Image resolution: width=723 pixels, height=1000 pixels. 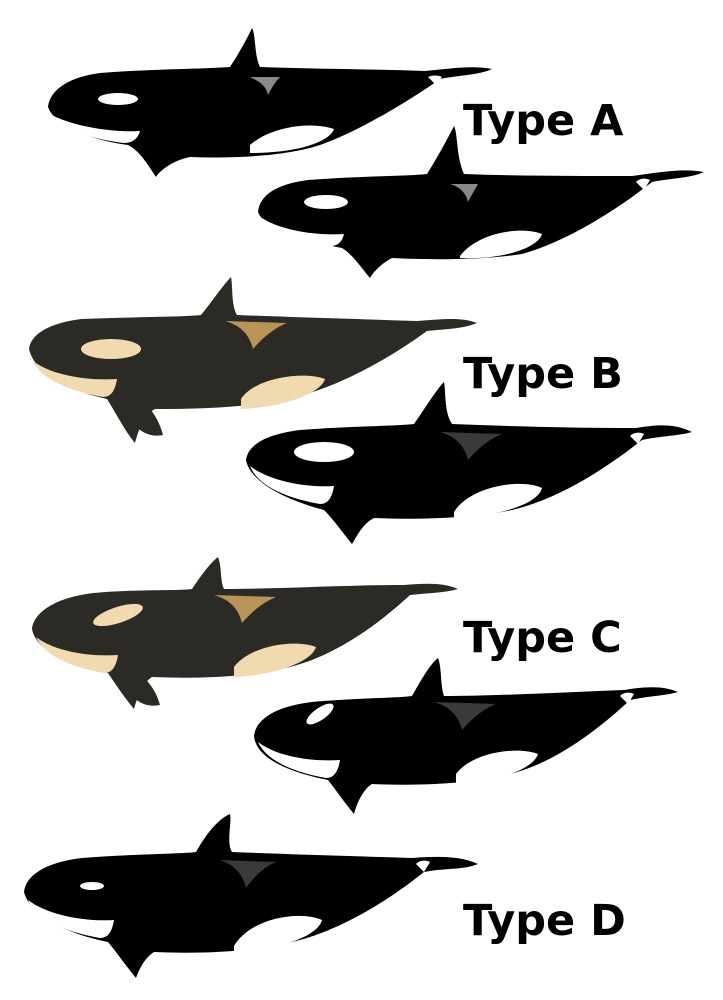 What do you see at coordinates (542, 638) in the screenshot?
I see `label-type-c: Type C` at bounding box center [542, 638].